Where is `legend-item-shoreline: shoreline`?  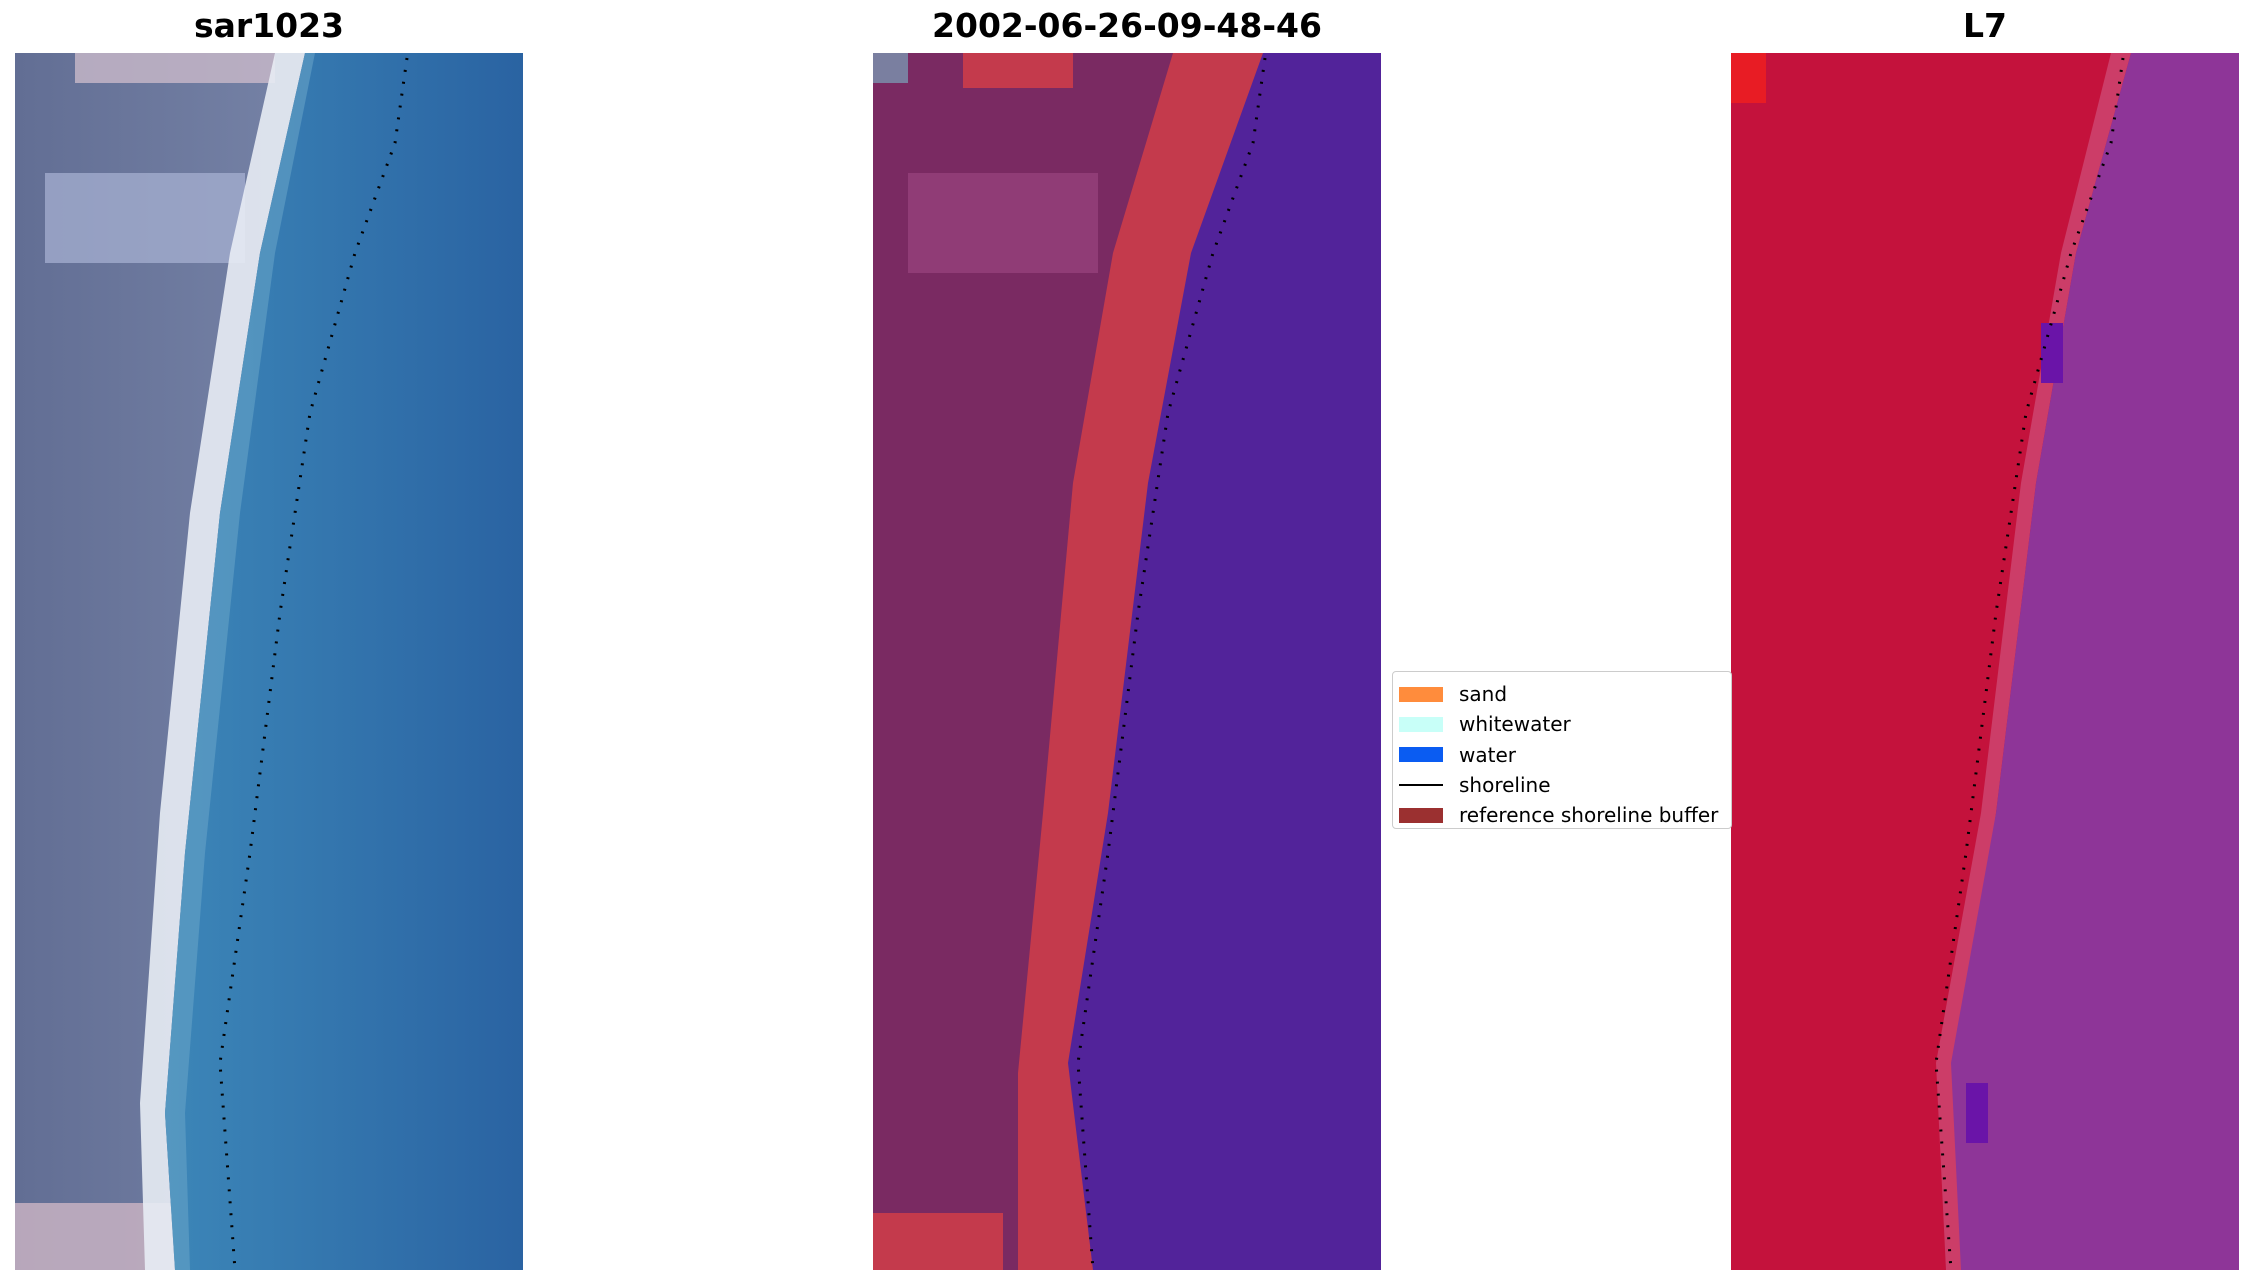
legend-item-shoreline: shoreline is located at coordinates (1565, 785).